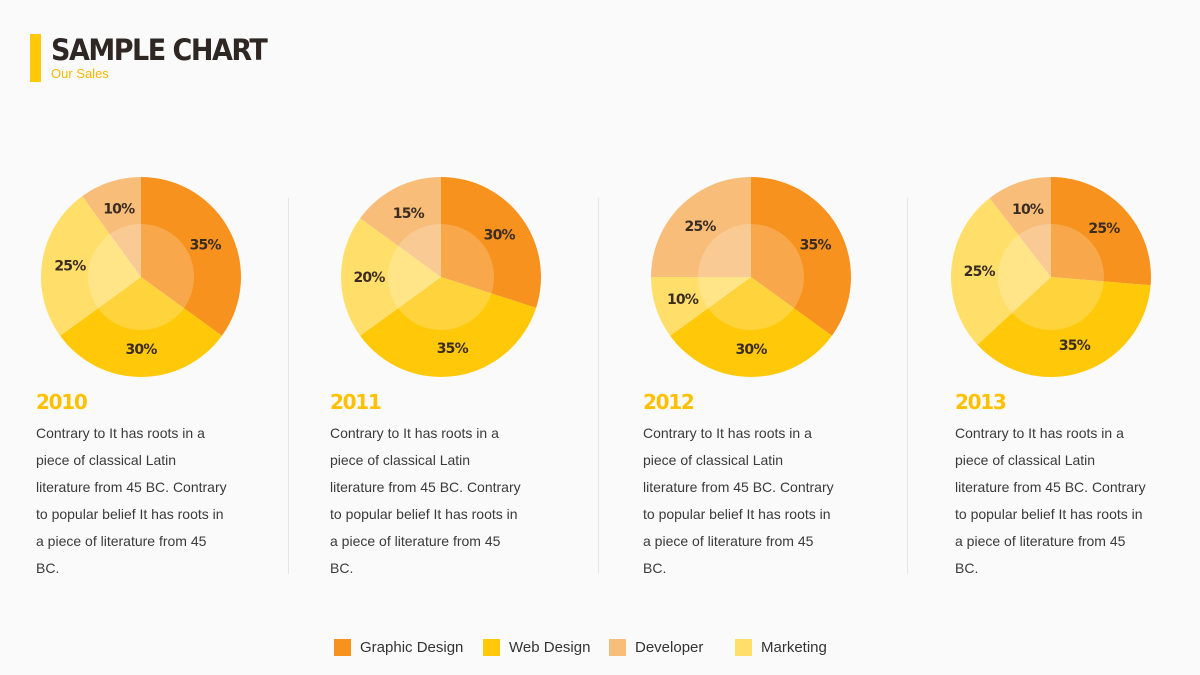  Describe the element at coordinates (369, 278) in the screenshot. I see `pie-data-label-marketing: 20%` at that location.